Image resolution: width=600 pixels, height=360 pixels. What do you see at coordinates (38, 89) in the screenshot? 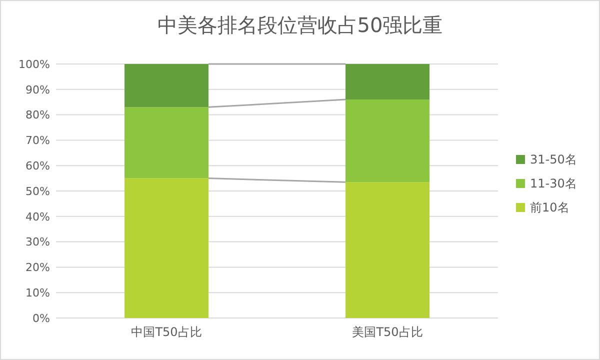
I see `y-tick-label: 90%` at bounding box center [38, 89].